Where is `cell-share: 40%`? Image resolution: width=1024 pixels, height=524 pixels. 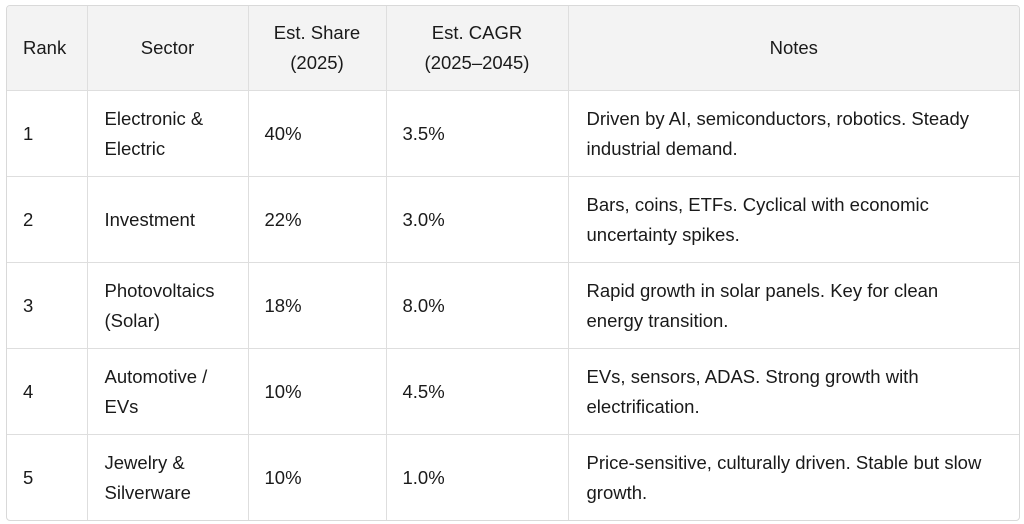 cell-share: 40% is located at coordinates (317, 133).